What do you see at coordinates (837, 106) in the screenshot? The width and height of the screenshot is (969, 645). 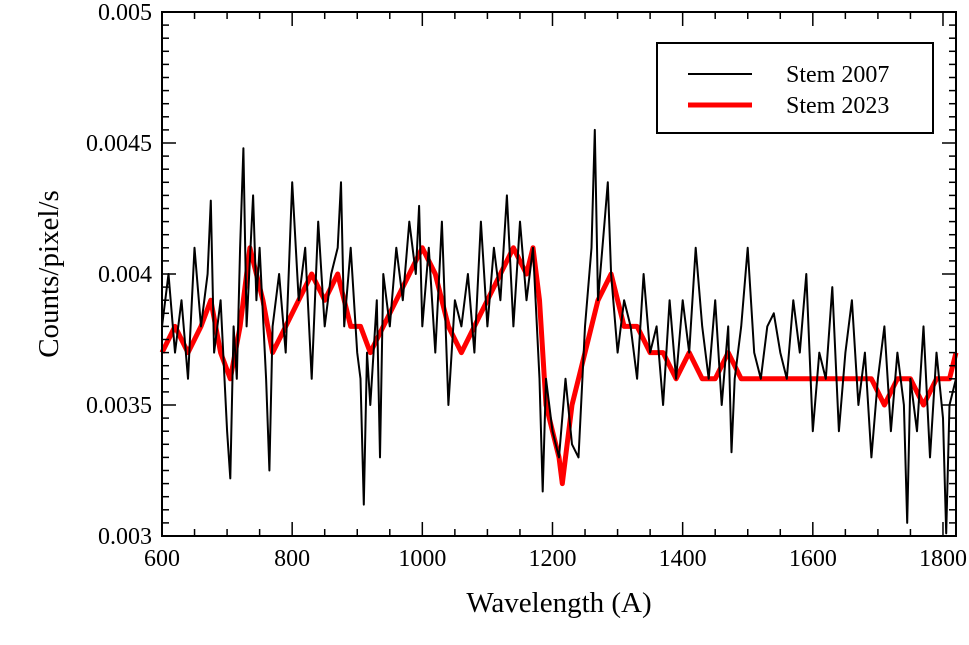 I see `legend-label-stem-2023: Stem 2023` at bounding box center [837, 106].